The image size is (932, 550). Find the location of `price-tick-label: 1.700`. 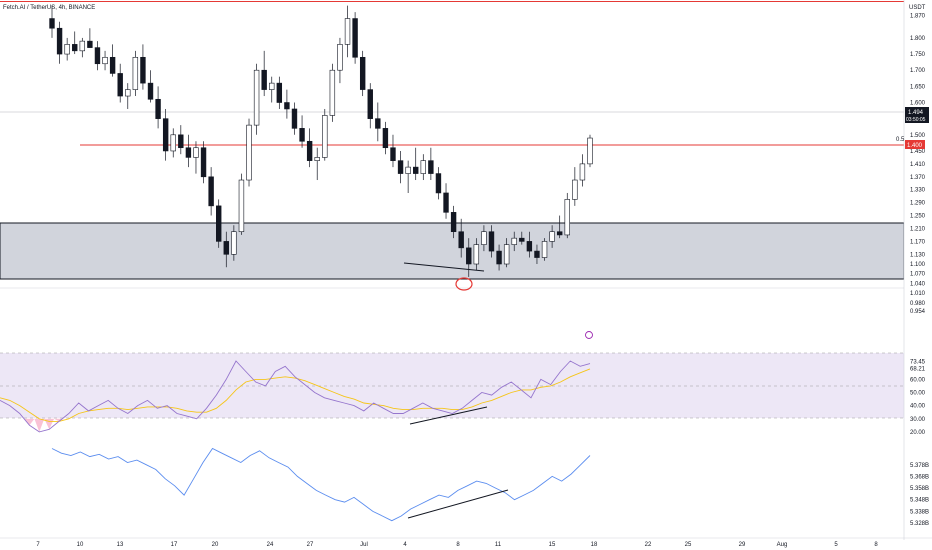

price-tick-label: 1.700 is located at coordinates (918, 71).